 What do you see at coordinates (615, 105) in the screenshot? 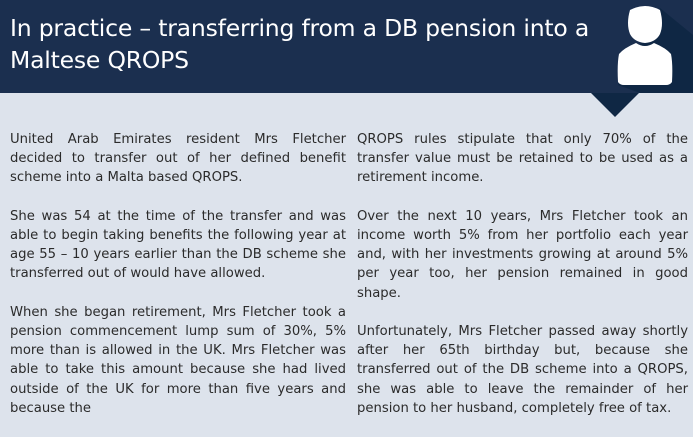
I see `header-pointer` at bounding box center [615, 105].